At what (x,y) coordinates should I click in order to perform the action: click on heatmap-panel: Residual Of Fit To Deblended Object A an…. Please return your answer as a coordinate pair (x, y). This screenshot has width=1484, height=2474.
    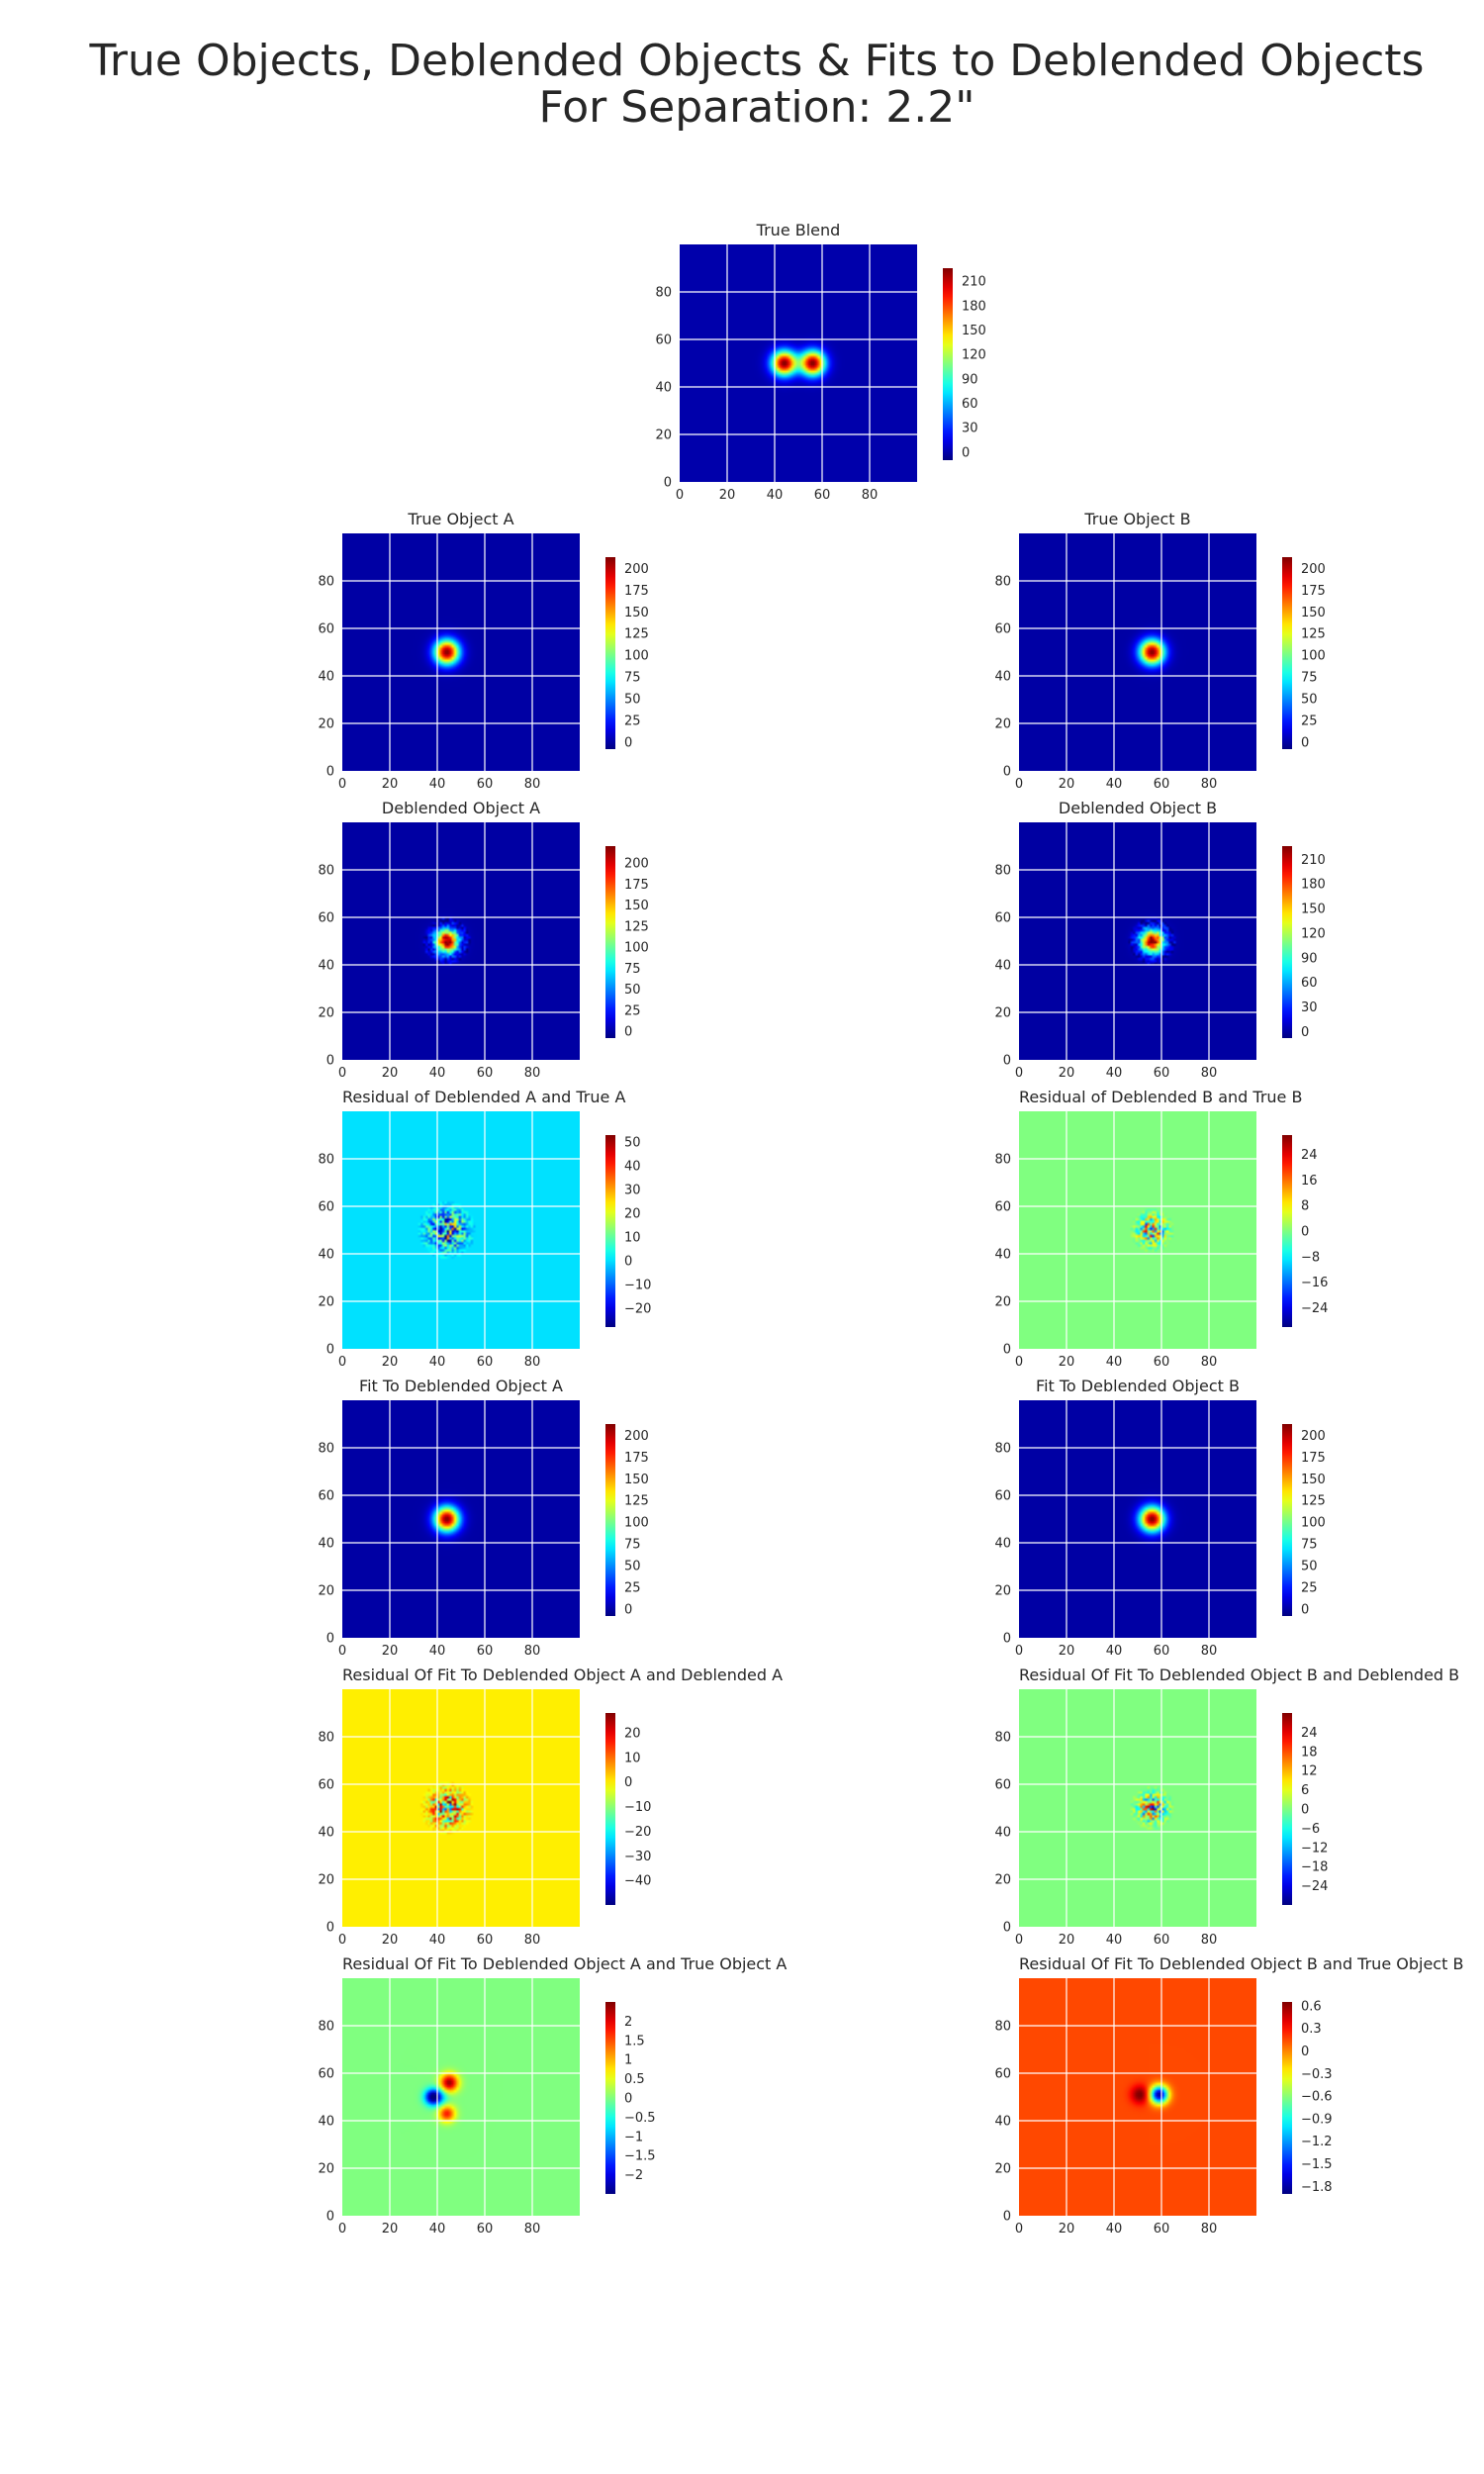
    Looking at the image, I should click on (533, 1814).